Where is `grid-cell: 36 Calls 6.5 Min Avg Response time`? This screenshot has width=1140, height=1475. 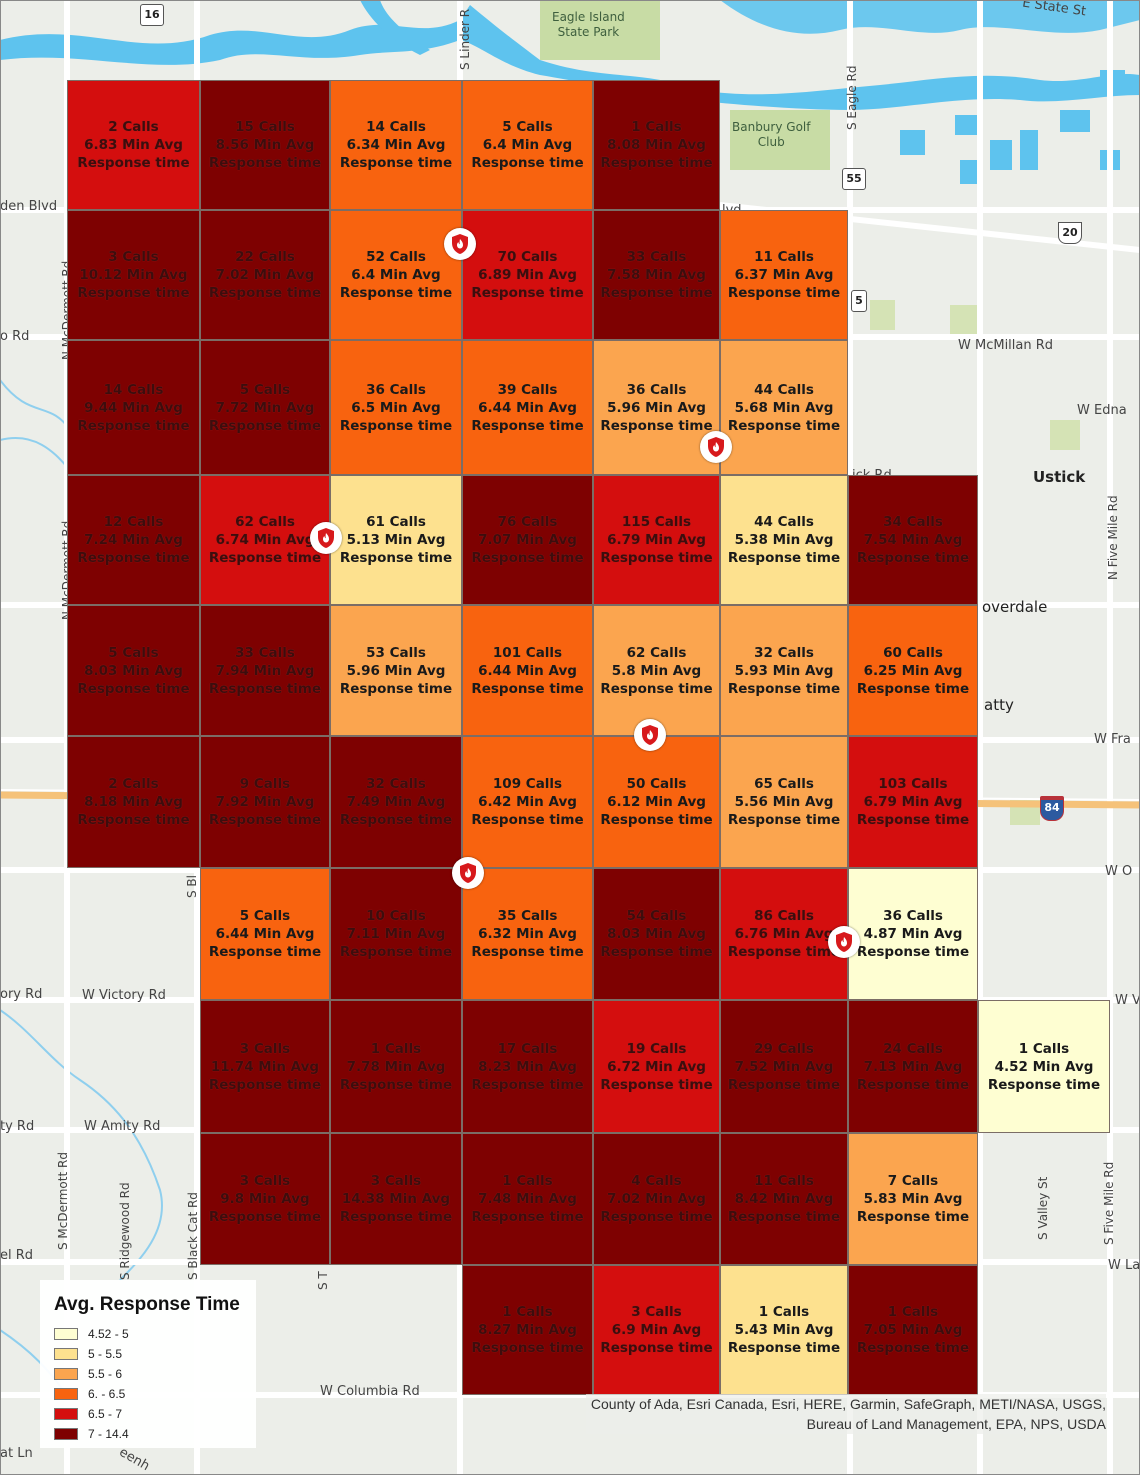
grid-cell: 36 Calls 6.5 Min Avg Response time is located at coordinates (396, 407).